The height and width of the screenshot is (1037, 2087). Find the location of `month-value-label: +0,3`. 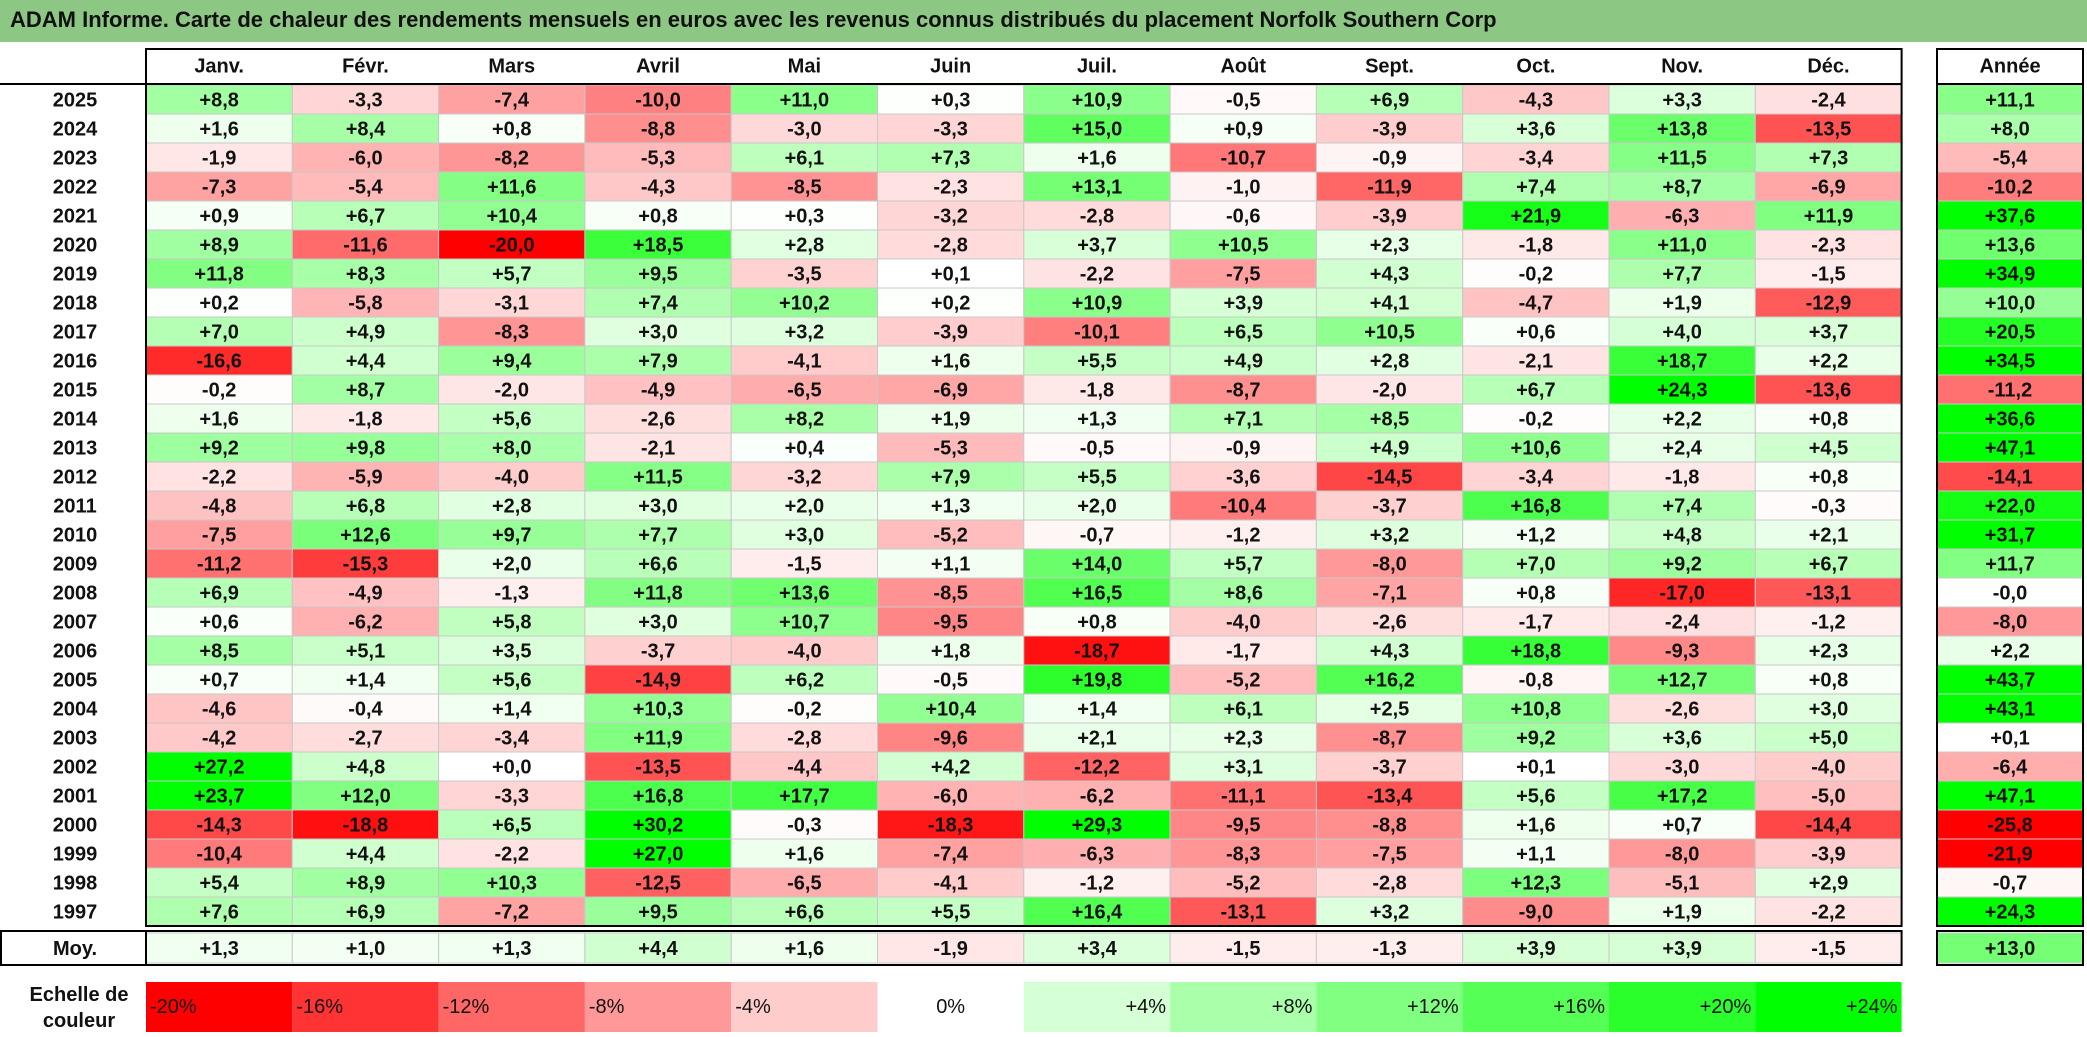

month-value-label: +0,3 is located at coordinates (950, 101).